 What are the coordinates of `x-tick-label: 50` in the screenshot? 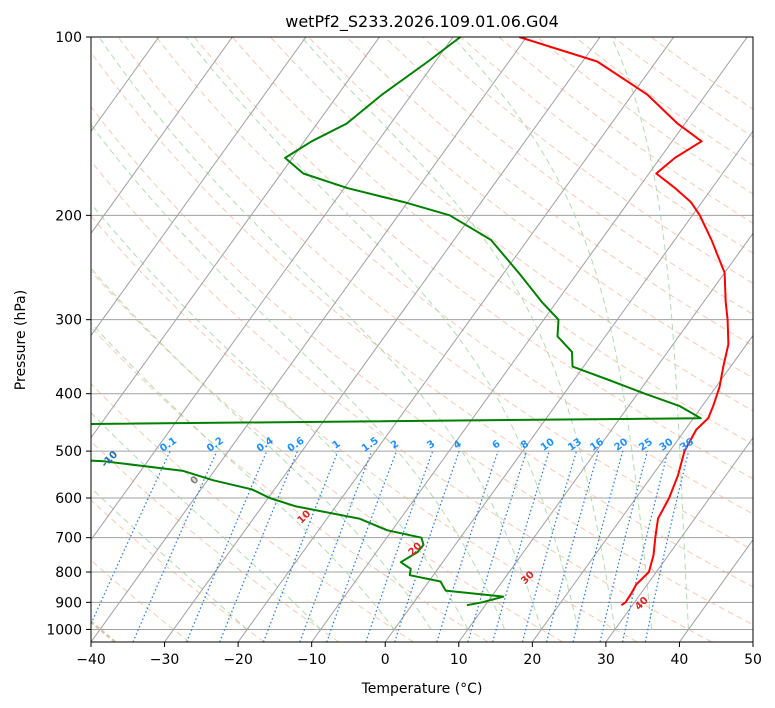 It's located at (753, 660).